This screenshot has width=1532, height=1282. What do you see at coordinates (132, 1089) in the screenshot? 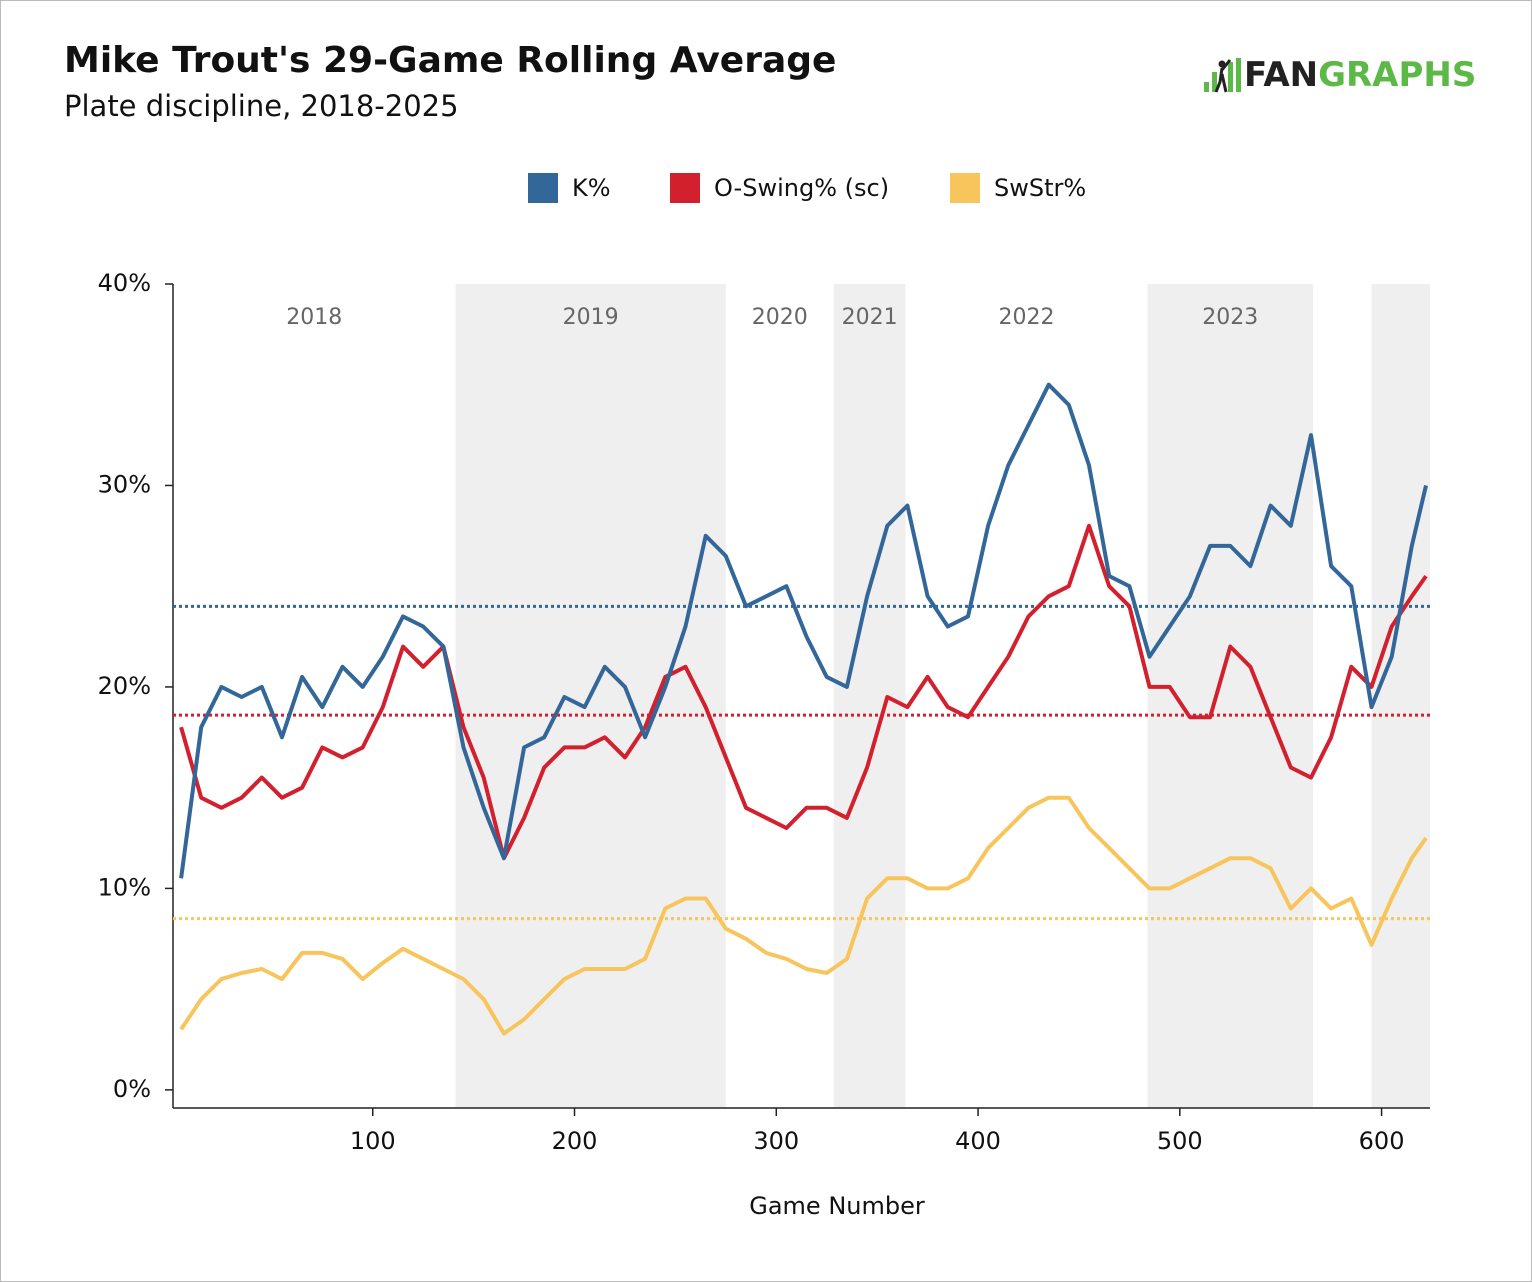
I see `y-tick-label: 0%` at bounding box center [132, 1089].